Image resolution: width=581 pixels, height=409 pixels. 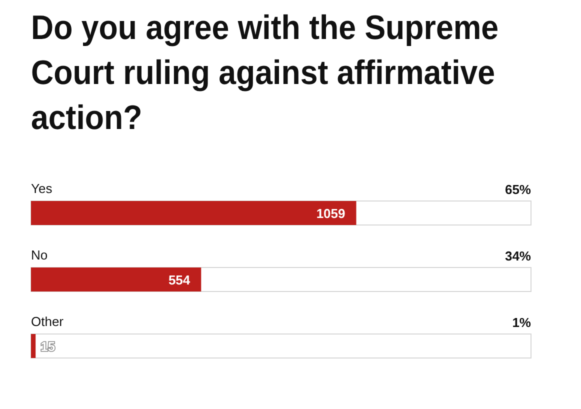 What do you see at coordinates (39, 255) in the screenshot?
I see `y-tick-label: No` at bounding box center [39, 255].